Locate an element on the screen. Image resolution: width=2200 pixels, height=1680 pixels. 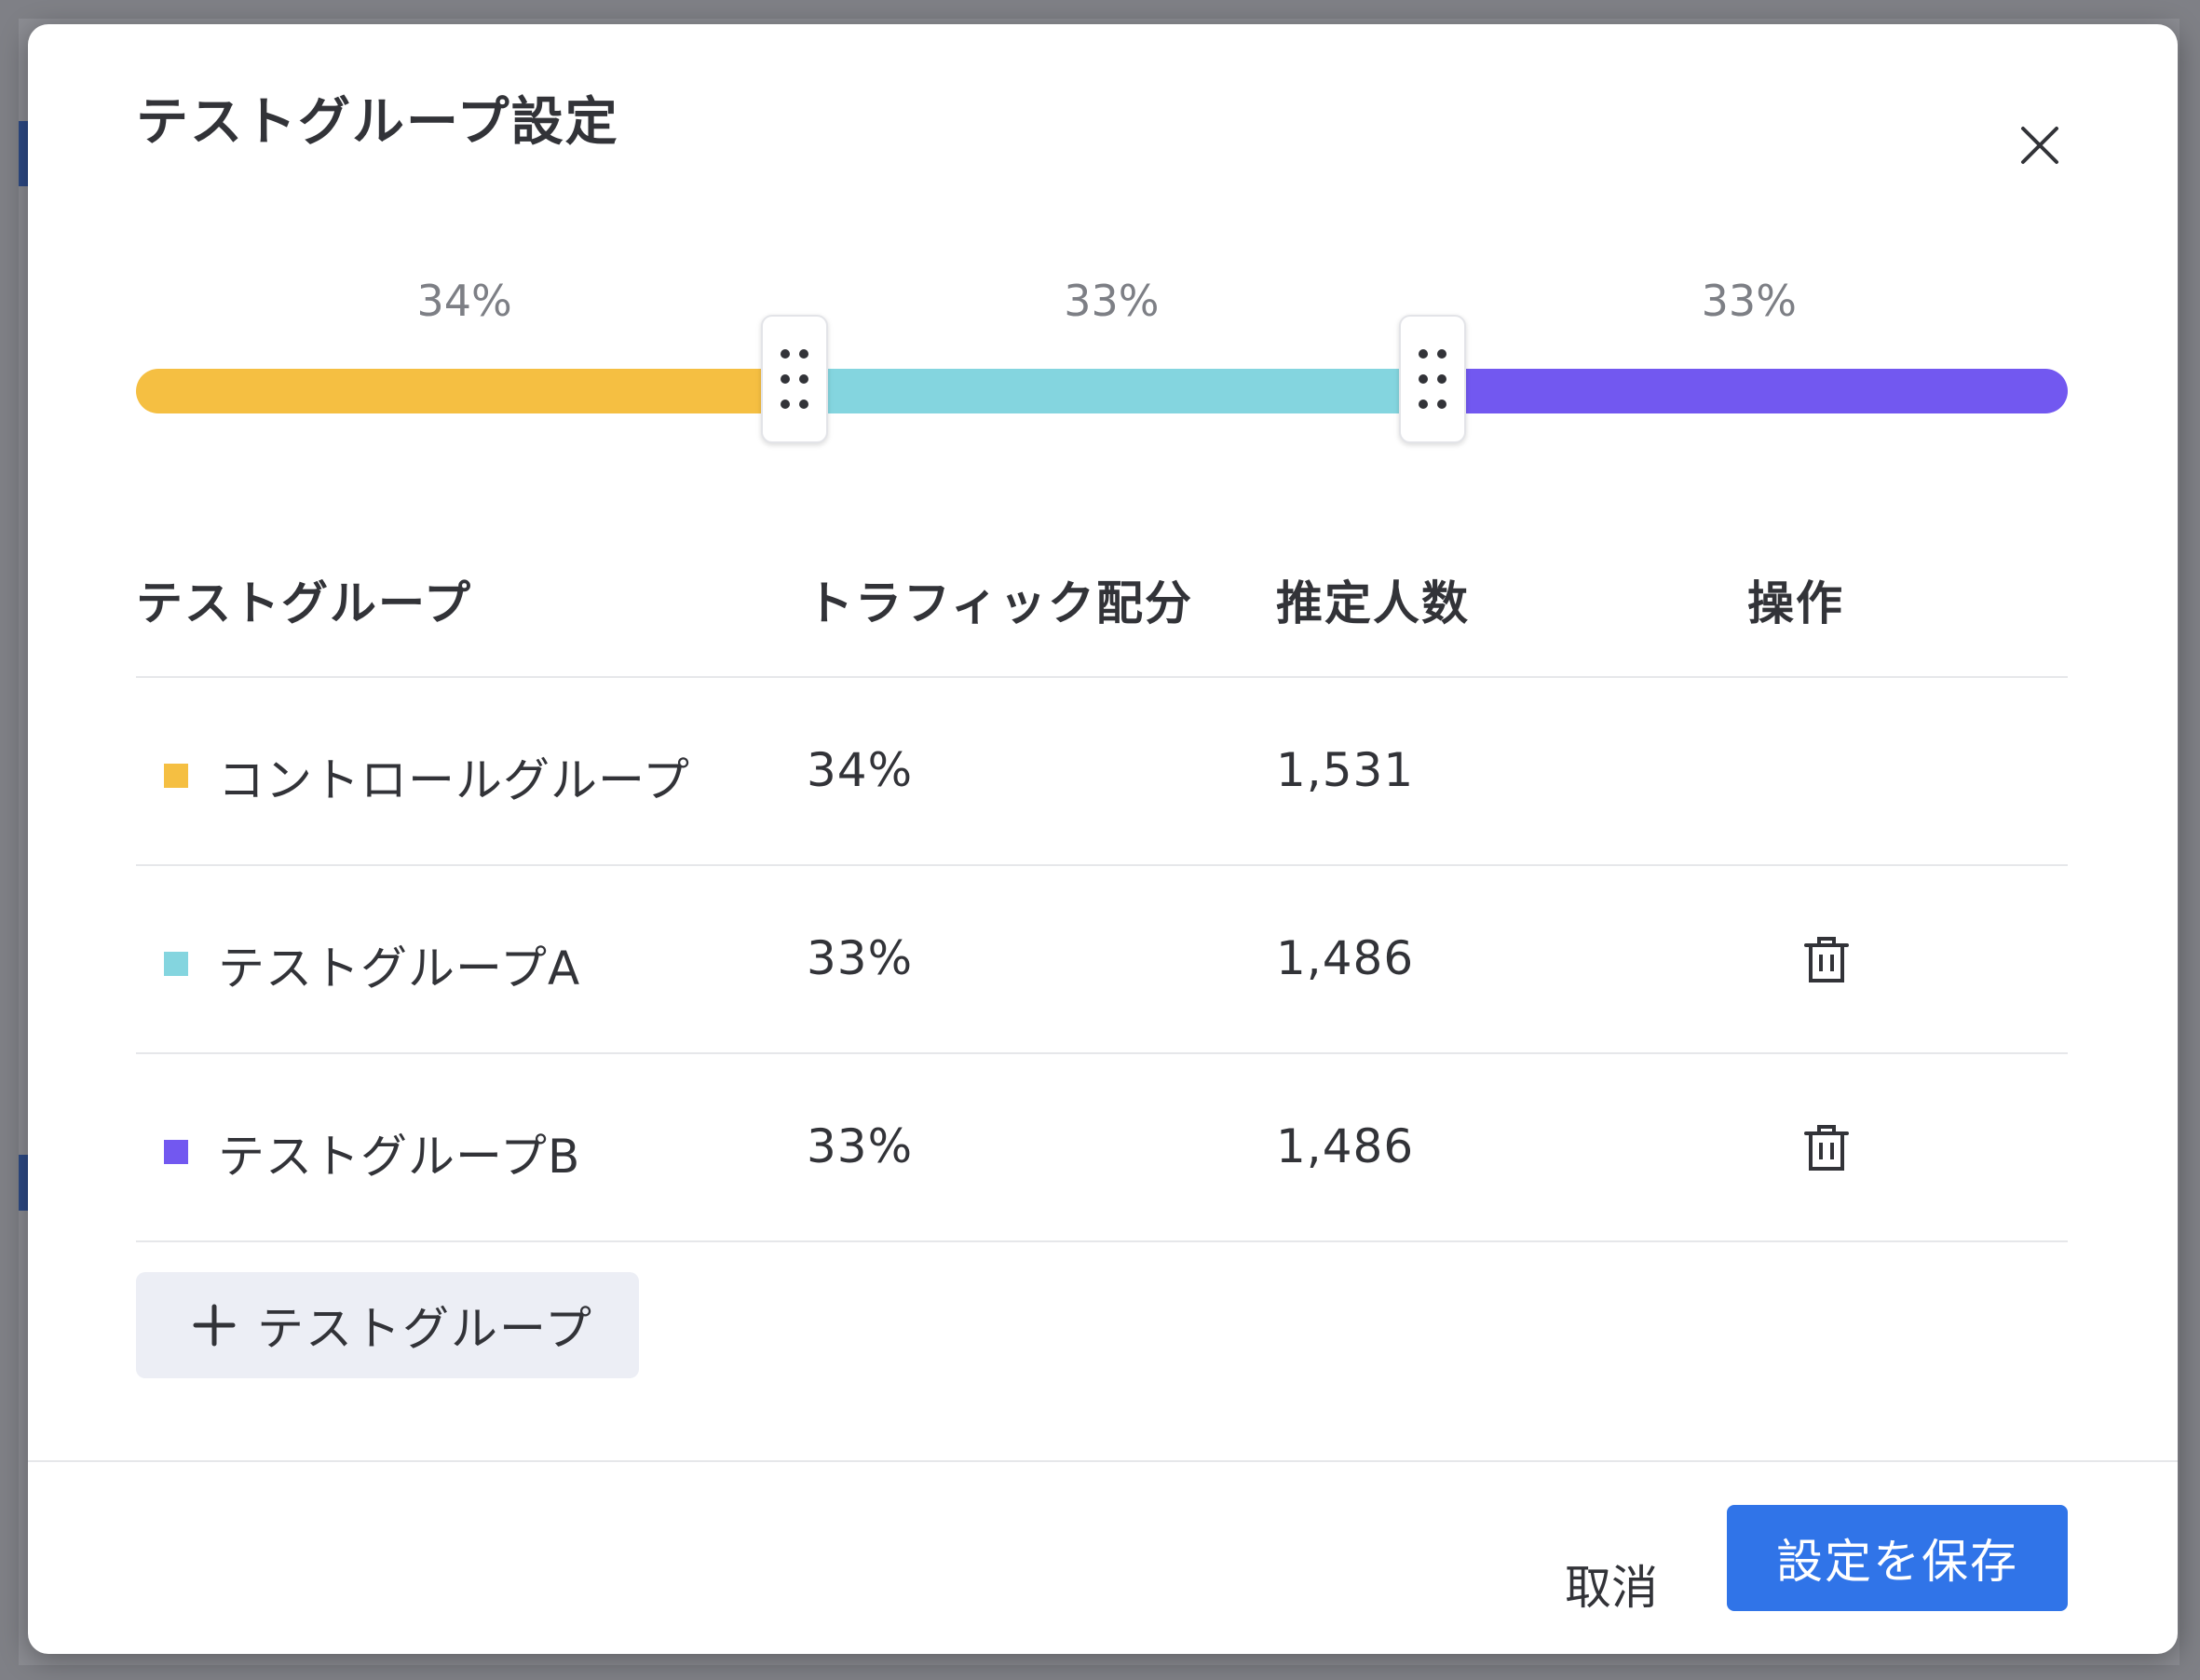
slider-segment-group-b is located at coordinates (1749, 391).